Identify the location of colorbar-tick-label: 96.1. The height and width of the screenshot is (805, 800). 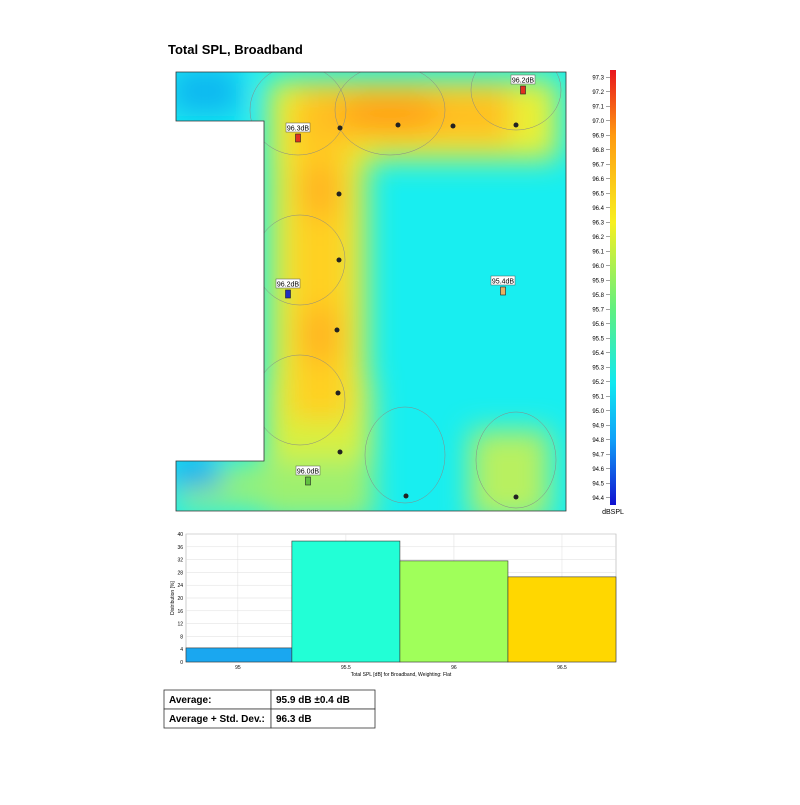
(598, 252).